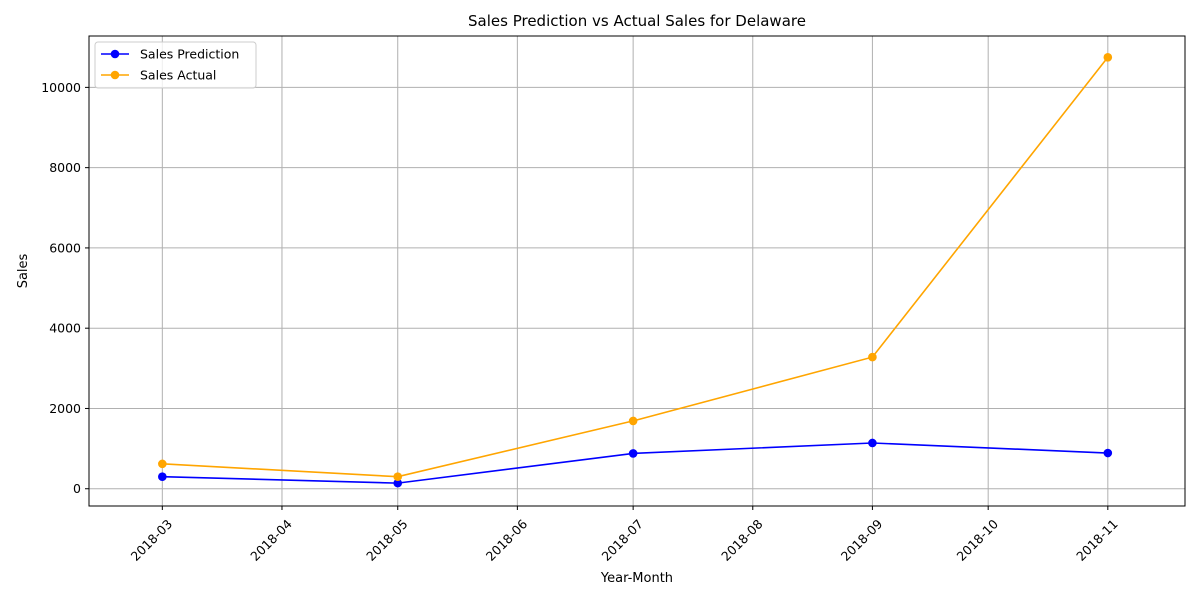 The width and height of the screenshot is (1200, 600). Describe the element at coordinates (635, 463) in the screenshot. I see `series-line-prediction` at that location.